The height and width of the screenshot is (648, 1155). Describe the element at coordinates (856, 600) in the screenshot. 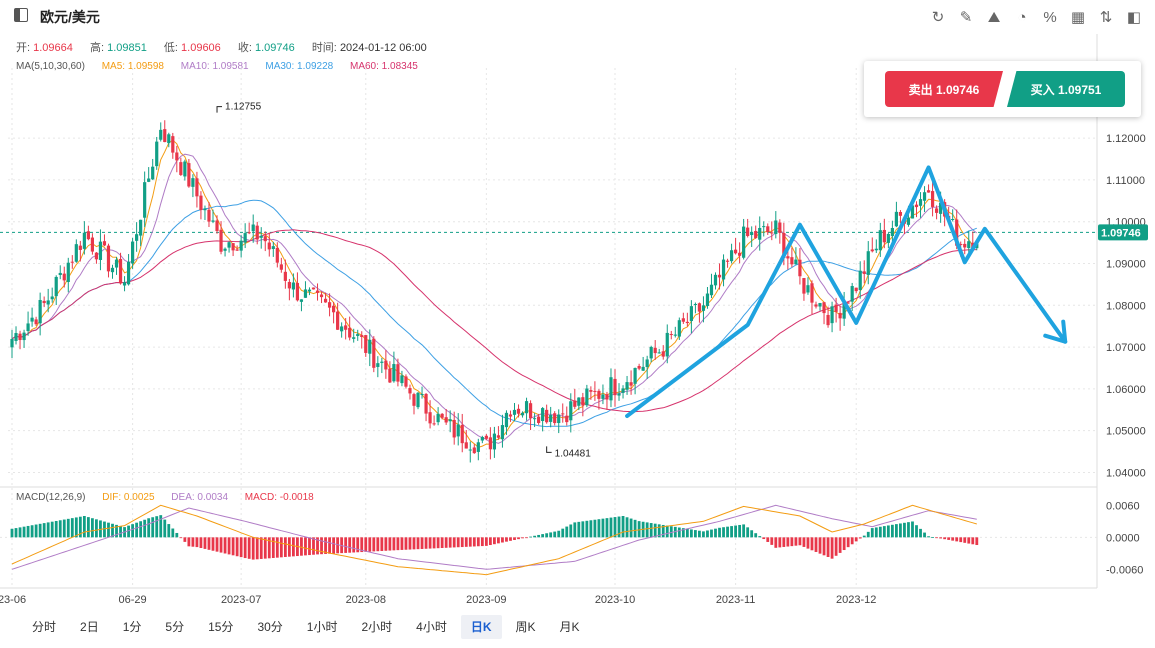

I see `time-tick-label: 2023-12` at that location.